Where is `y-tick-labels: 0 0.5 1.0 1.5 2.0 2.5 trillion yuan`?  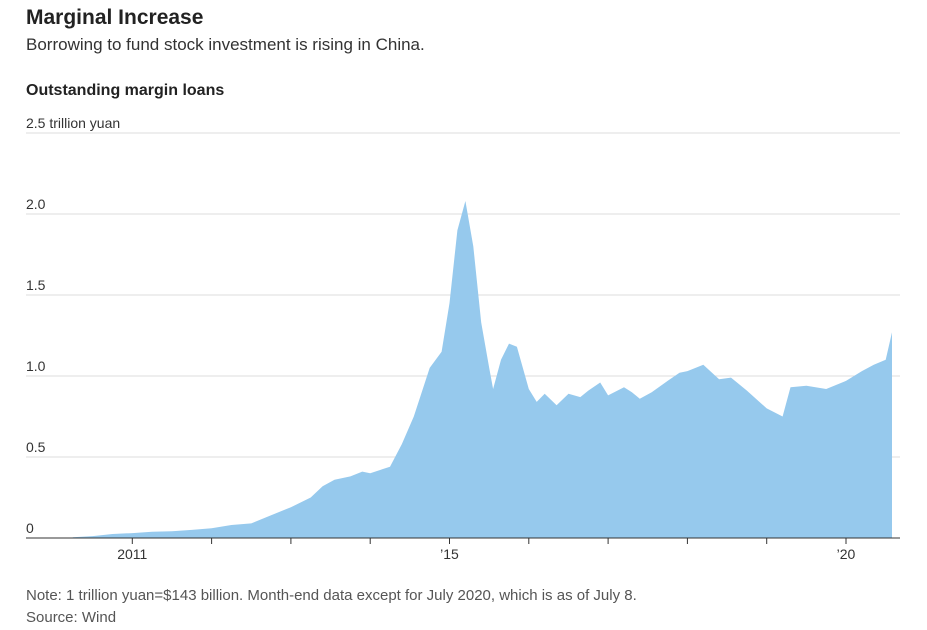 y-tick-labels: 0 0.5 1.0 1.5 2.0 2.5 trillion yuan is located at coordinates (73, 325).